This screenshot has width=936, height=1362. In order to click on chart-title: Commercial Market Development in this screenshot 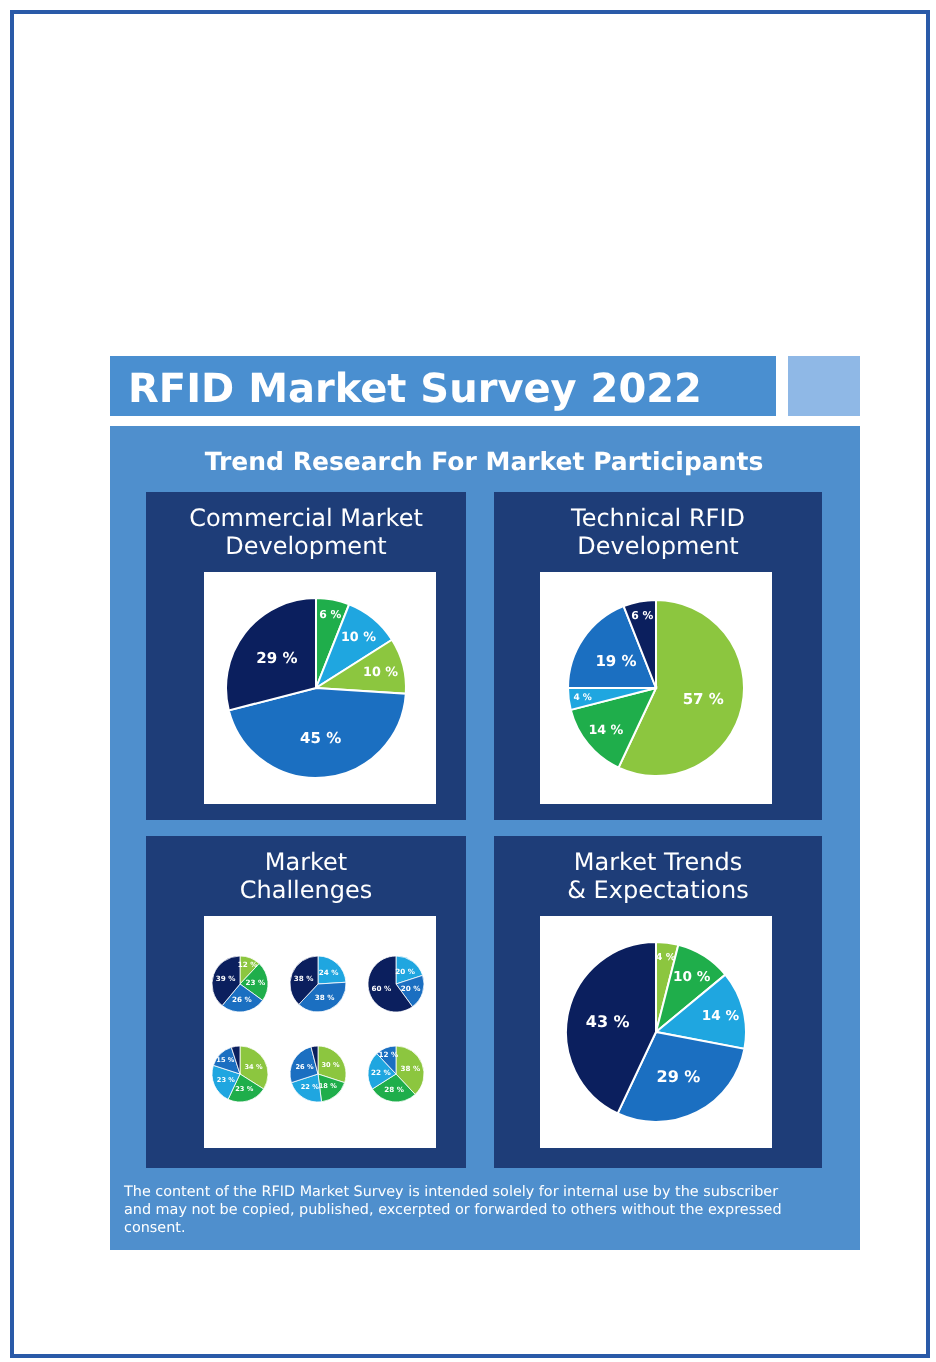, I will do `click(306, 532)`.